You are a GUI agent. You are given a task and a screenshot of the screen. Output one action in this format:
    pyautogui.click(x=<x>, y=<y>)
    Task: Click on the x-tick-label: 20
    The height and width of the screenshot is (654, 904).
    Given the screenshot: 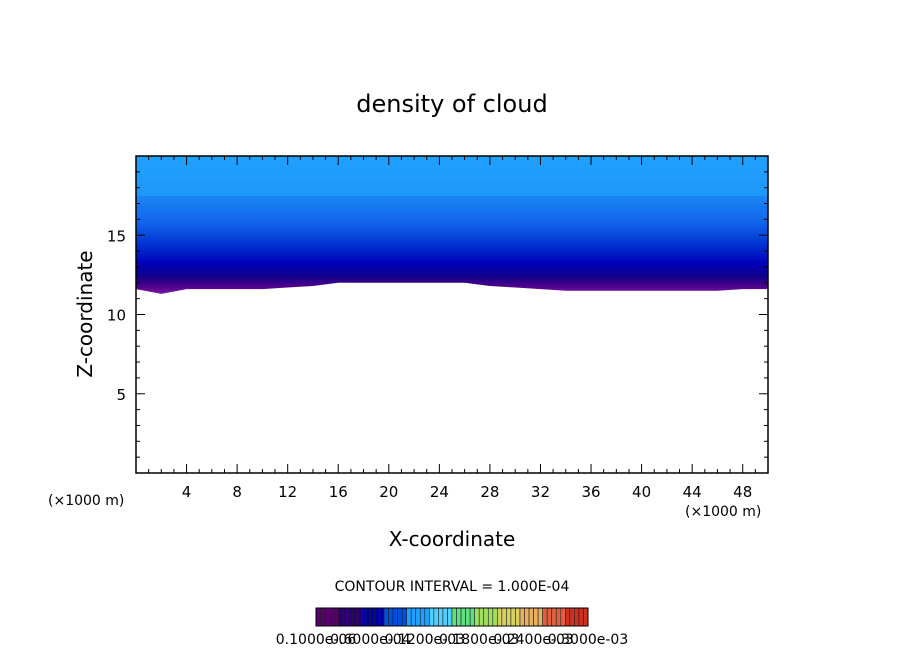 What is the action you would take?
    pyautogui.click(x=388, y=492)
    